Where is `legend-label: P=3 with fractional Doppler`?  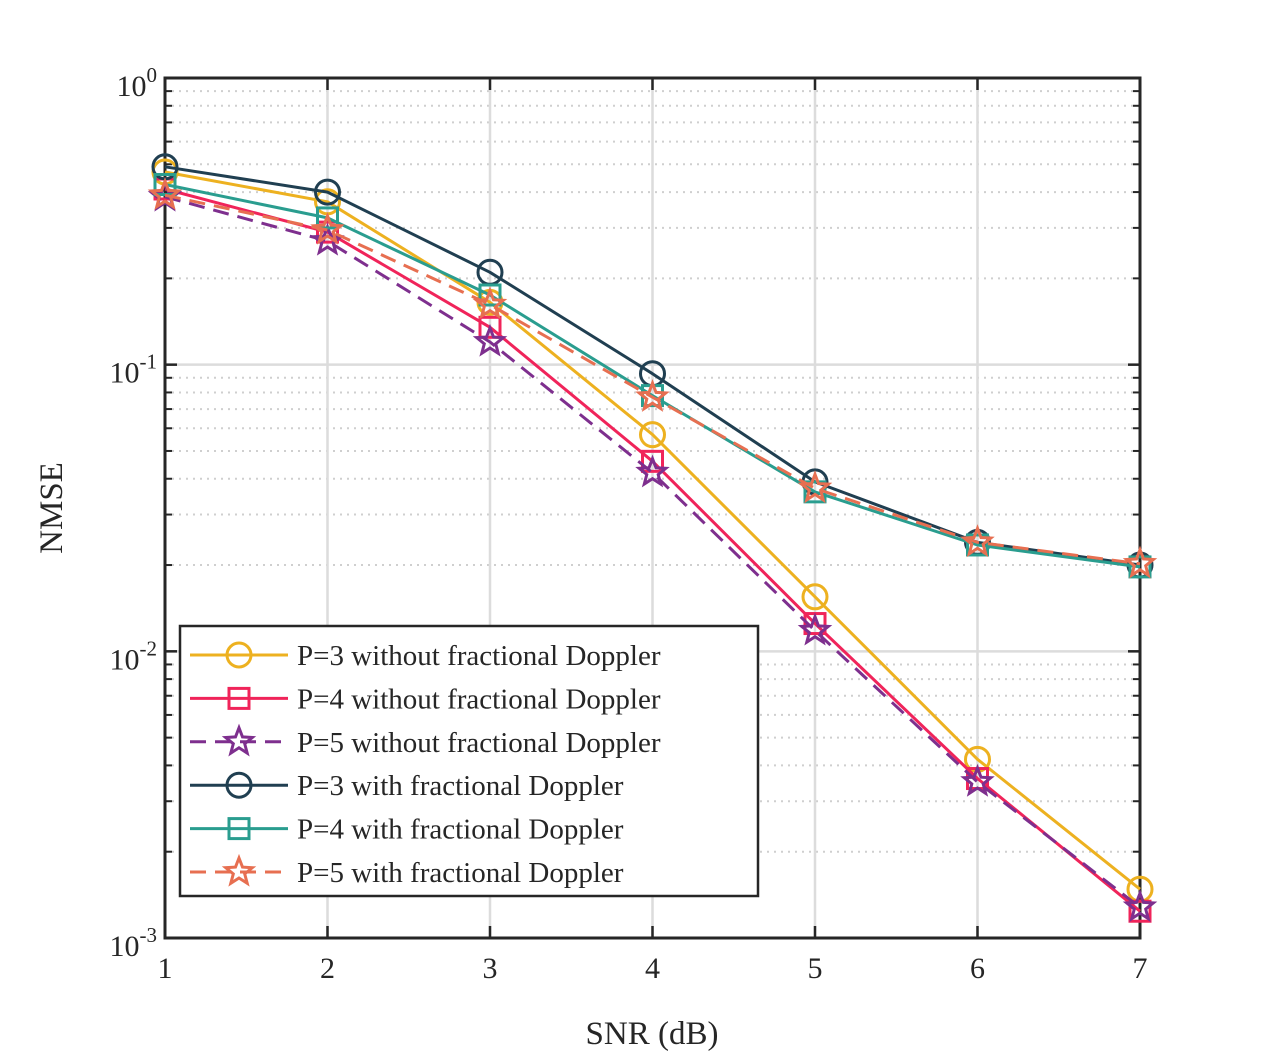 legend-label: P=3 with fractional Doppler is located at coordinates (460, 786).